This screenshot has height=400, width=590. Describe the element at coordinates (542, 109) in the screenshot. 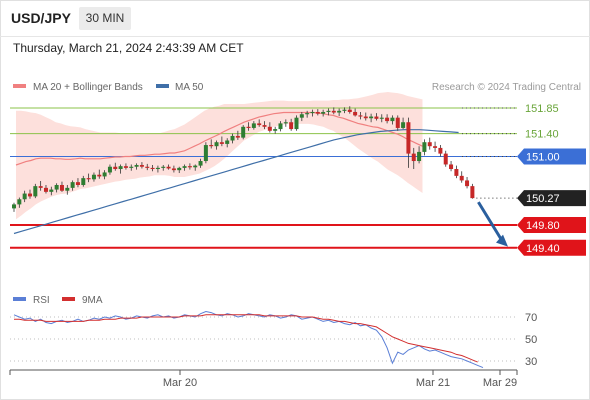

I see `resistance-level-label: 151.85` at that location.